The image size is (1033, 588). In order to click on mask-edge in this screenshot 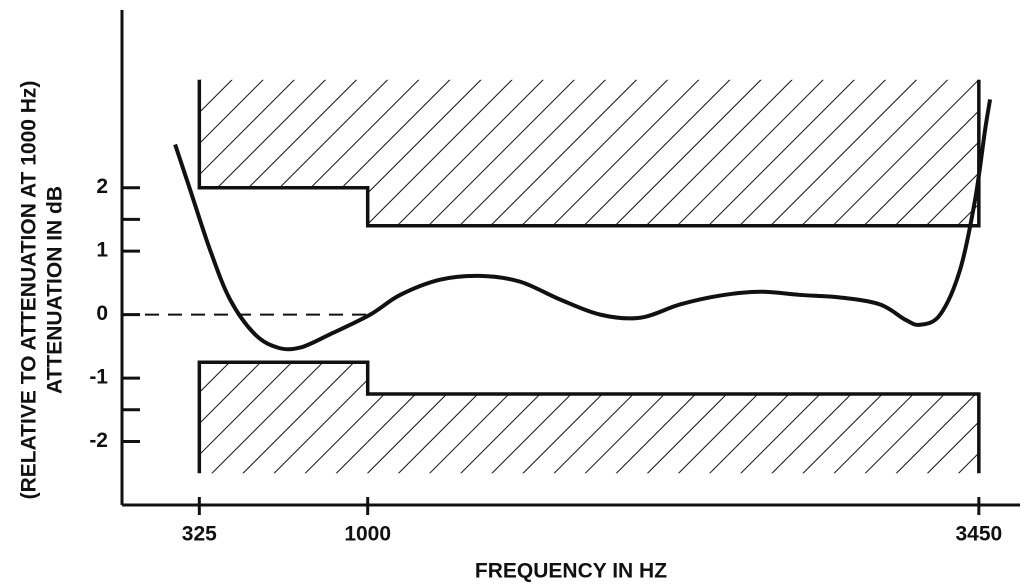, I will do `click(589, 417)`.